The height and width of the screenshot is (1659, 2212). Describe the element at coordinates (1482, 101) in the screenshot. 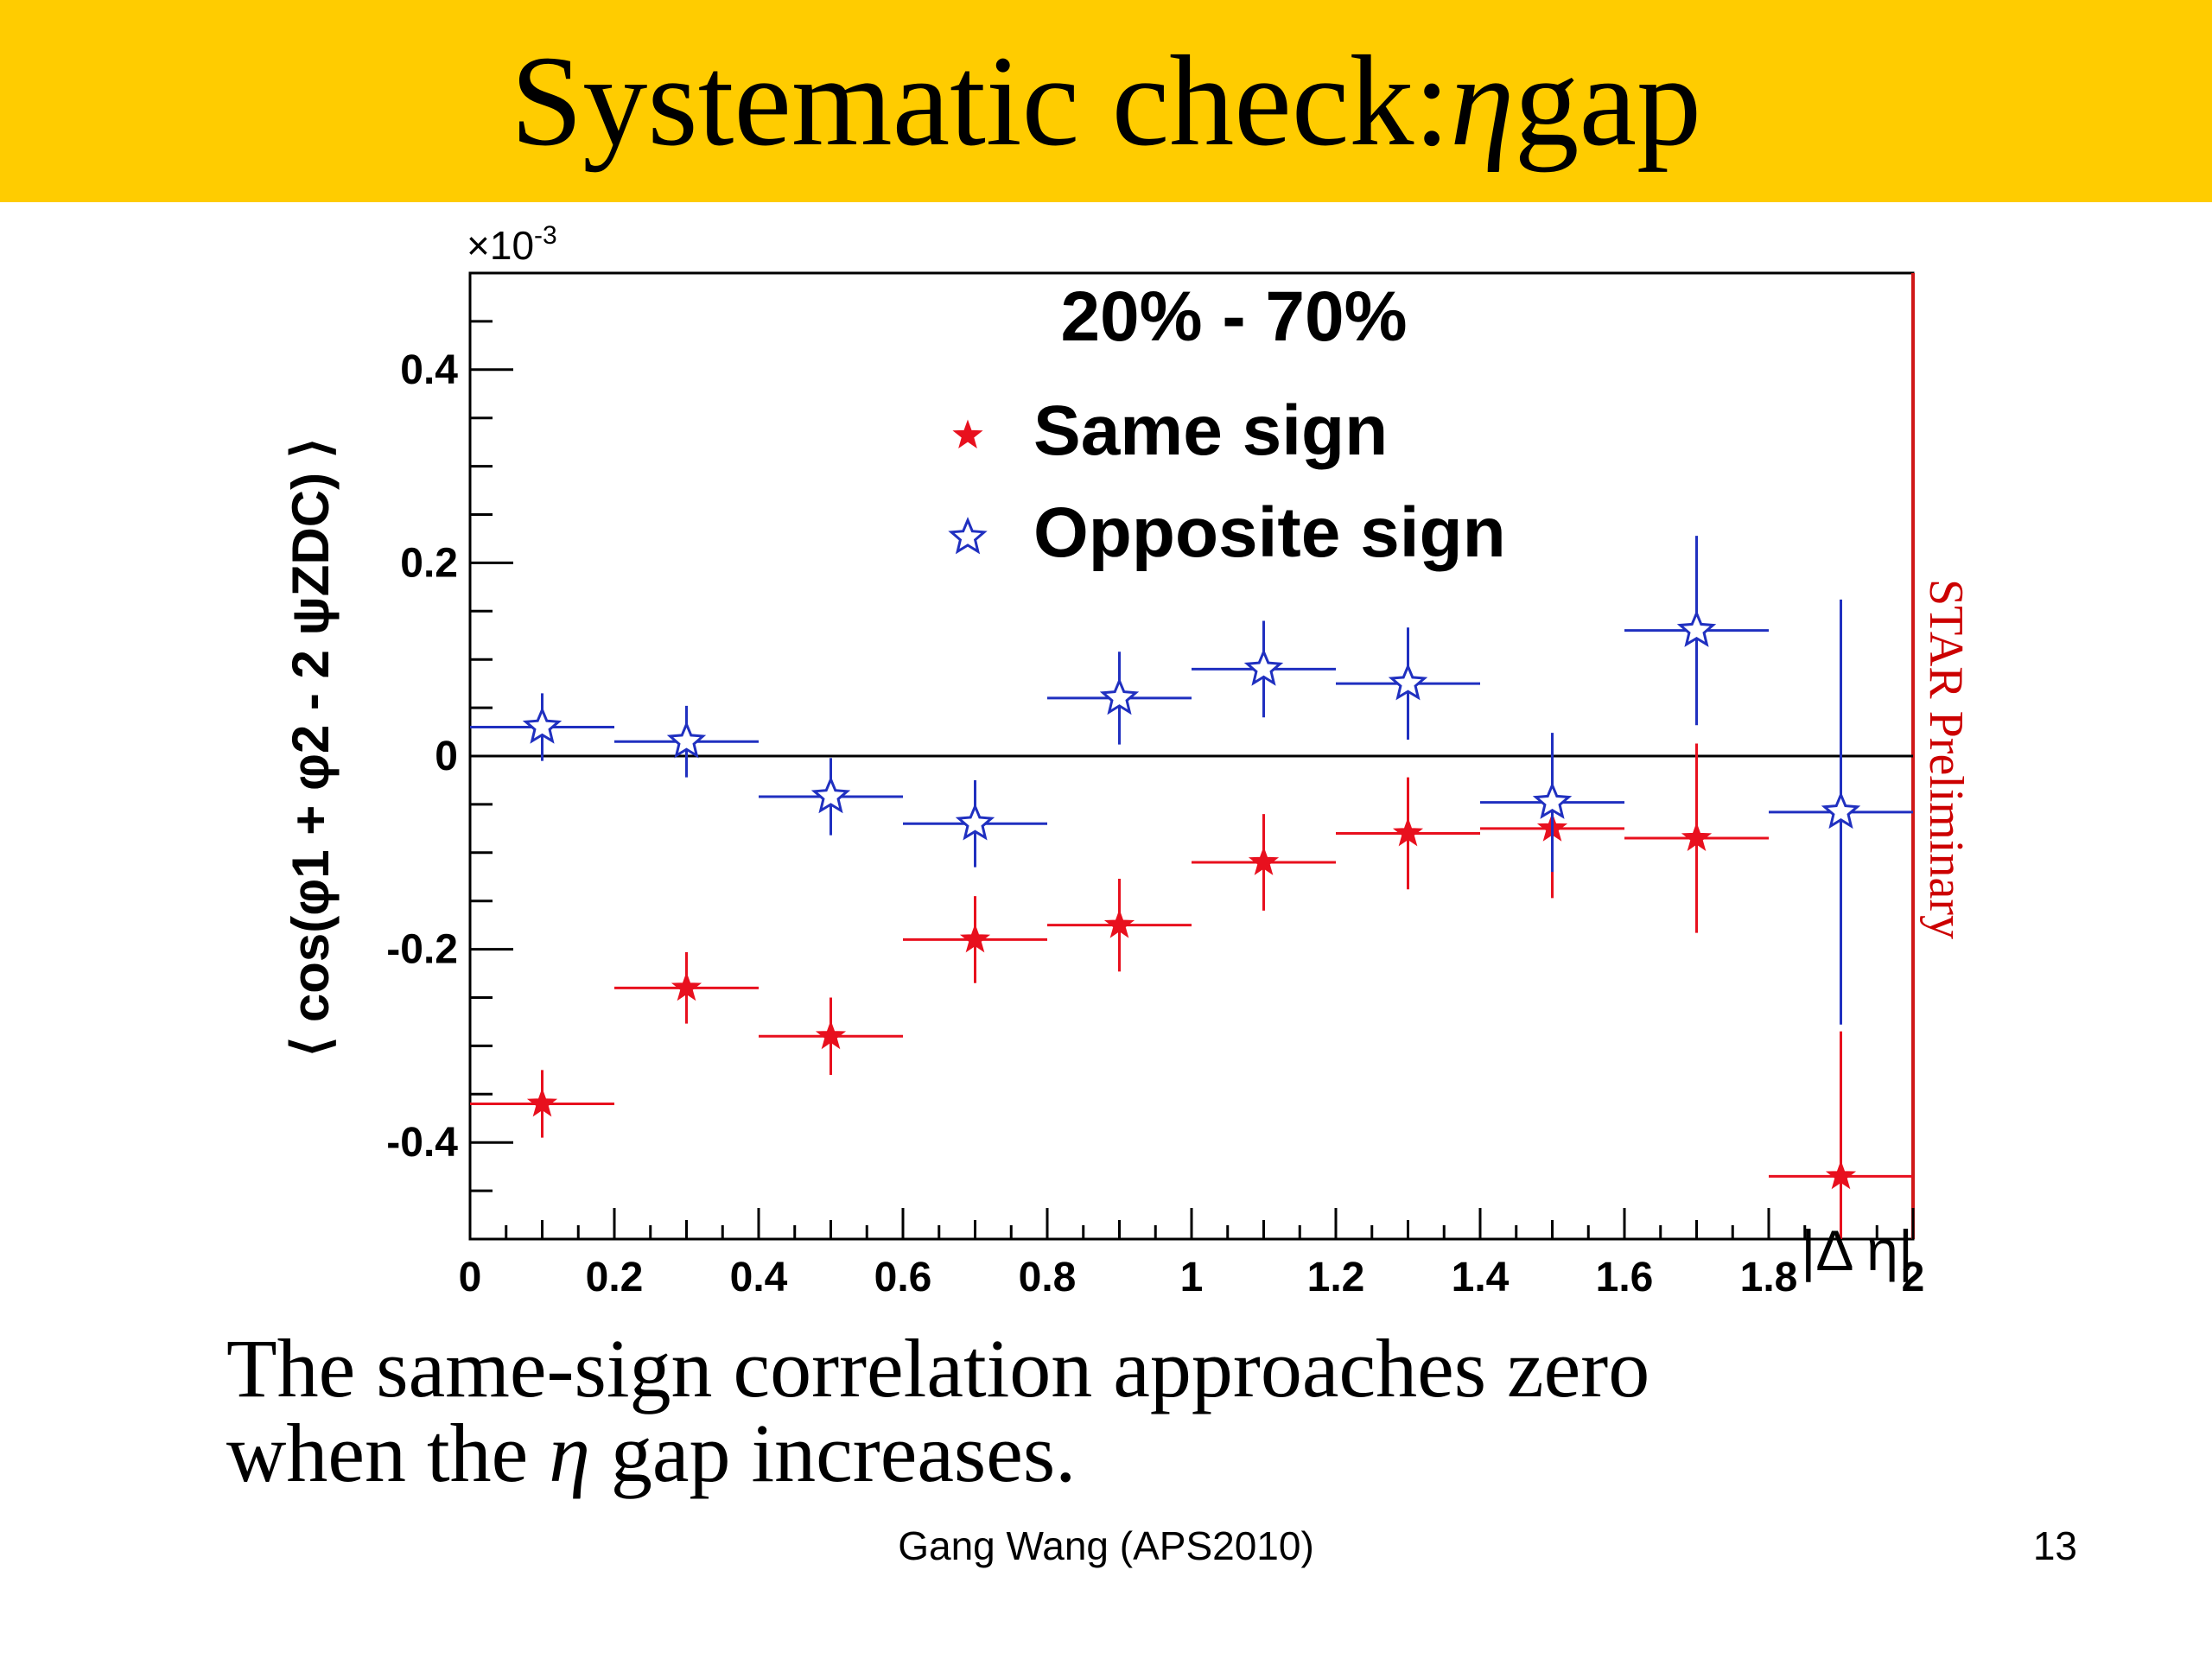

I see `title-eta-symbol: η` at that location.